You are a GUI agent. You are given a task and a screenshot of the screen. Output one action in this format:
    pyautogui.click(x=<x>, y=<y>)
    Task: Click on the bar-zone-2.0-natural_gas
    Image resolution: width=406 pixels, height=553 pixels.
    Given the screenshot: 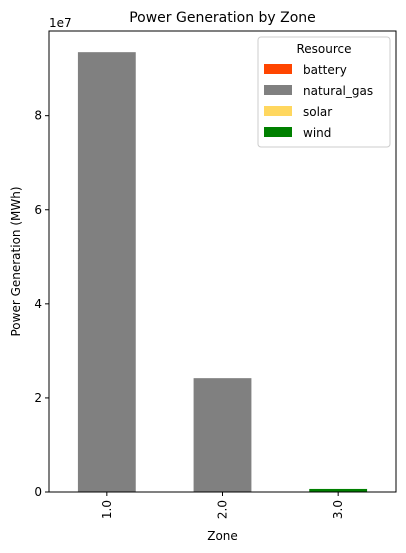 What is the action you would take?
    pyautogui.click(x=222, y=435)
    